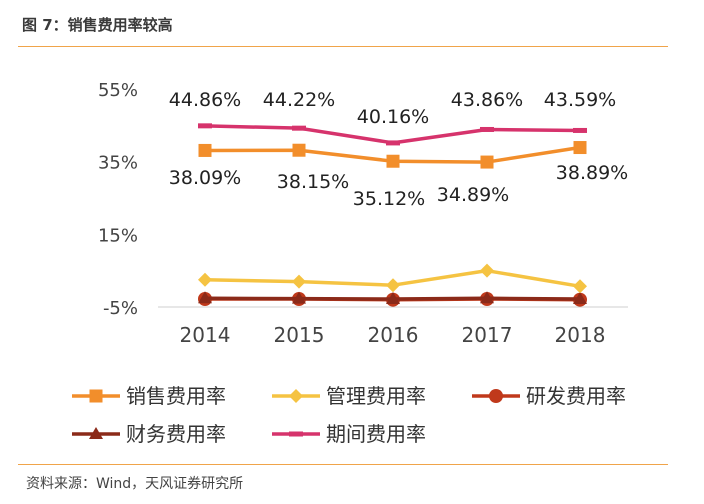  Describe the element at coordinates (592, 173) in the screenshot. I see `data-label: 38.89%` at that location.